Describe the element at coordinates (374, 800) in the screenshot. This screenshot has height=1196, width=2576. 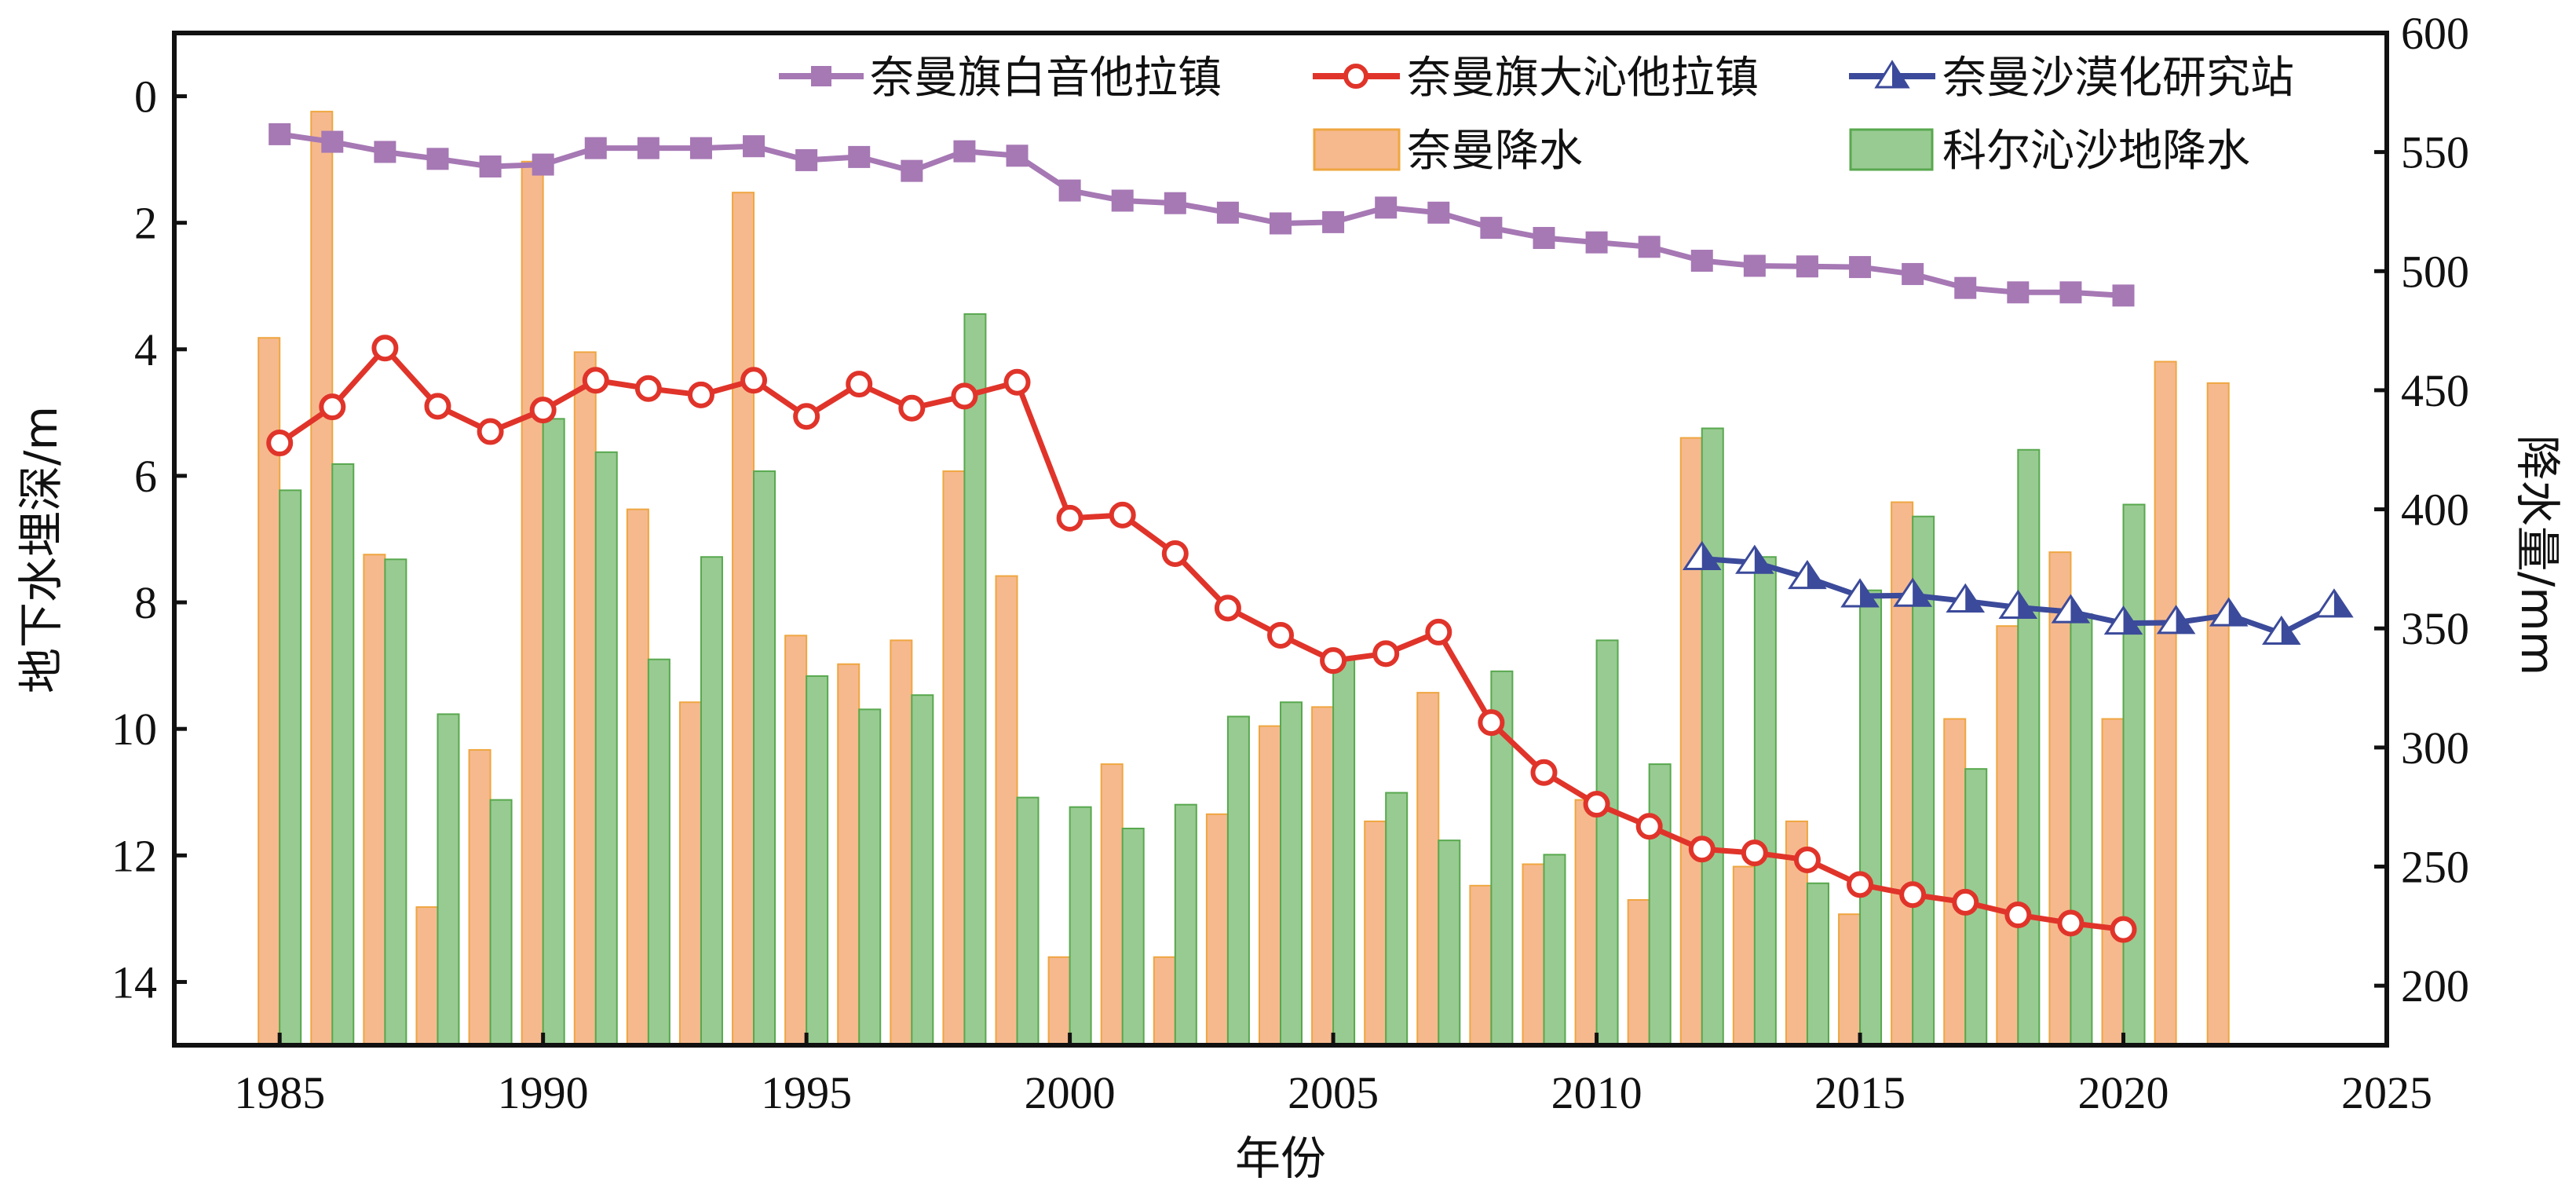
I see `bar-naiman-precip-1987` at that location.